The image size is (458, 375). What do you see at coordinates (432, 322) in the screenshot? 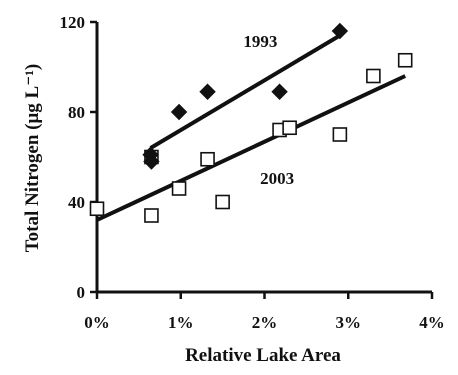
I see `x-tick-label: 4%` at bounding box center [432, 322].